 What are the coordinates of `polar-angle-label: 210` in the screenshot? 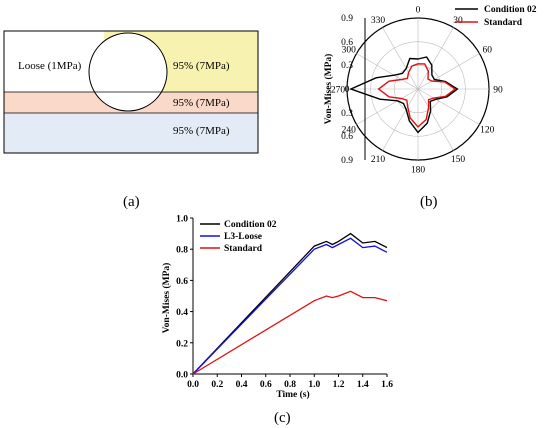 It's located at (378, 160).